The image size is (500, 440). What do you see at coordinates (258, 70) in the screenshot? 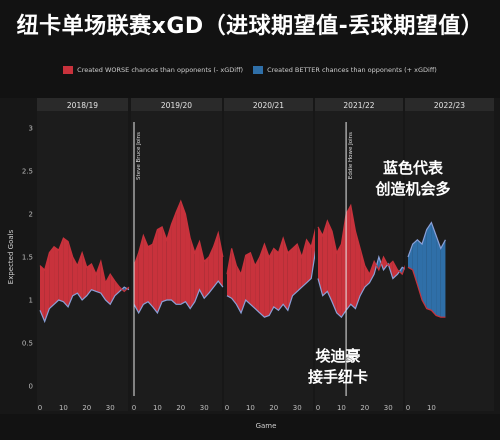
I see `legend-swatch-better` at bounding box center [258, 70].